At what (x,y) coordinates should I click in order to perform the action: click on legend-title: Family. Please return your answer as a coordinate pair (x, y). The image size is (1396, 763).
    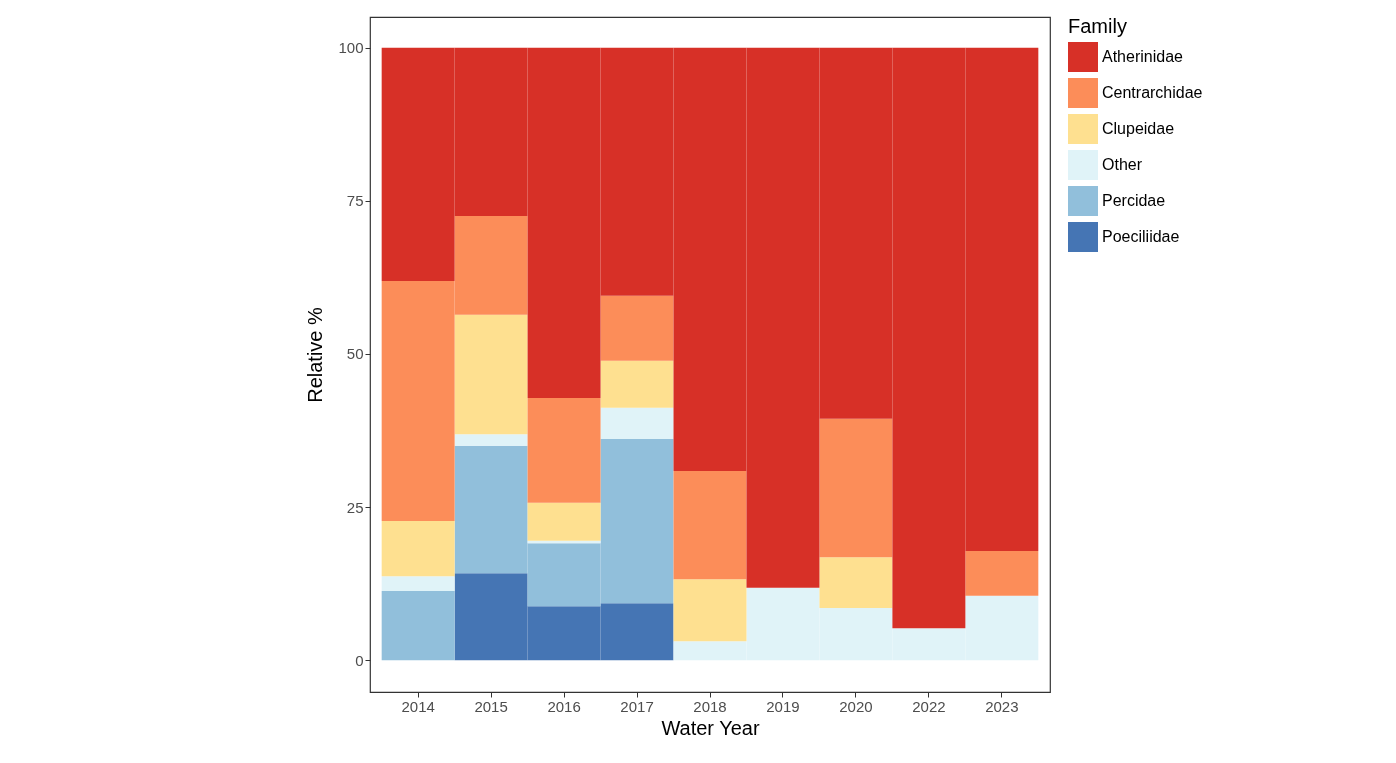
    Looking at the image, I should click on (1097, 26).